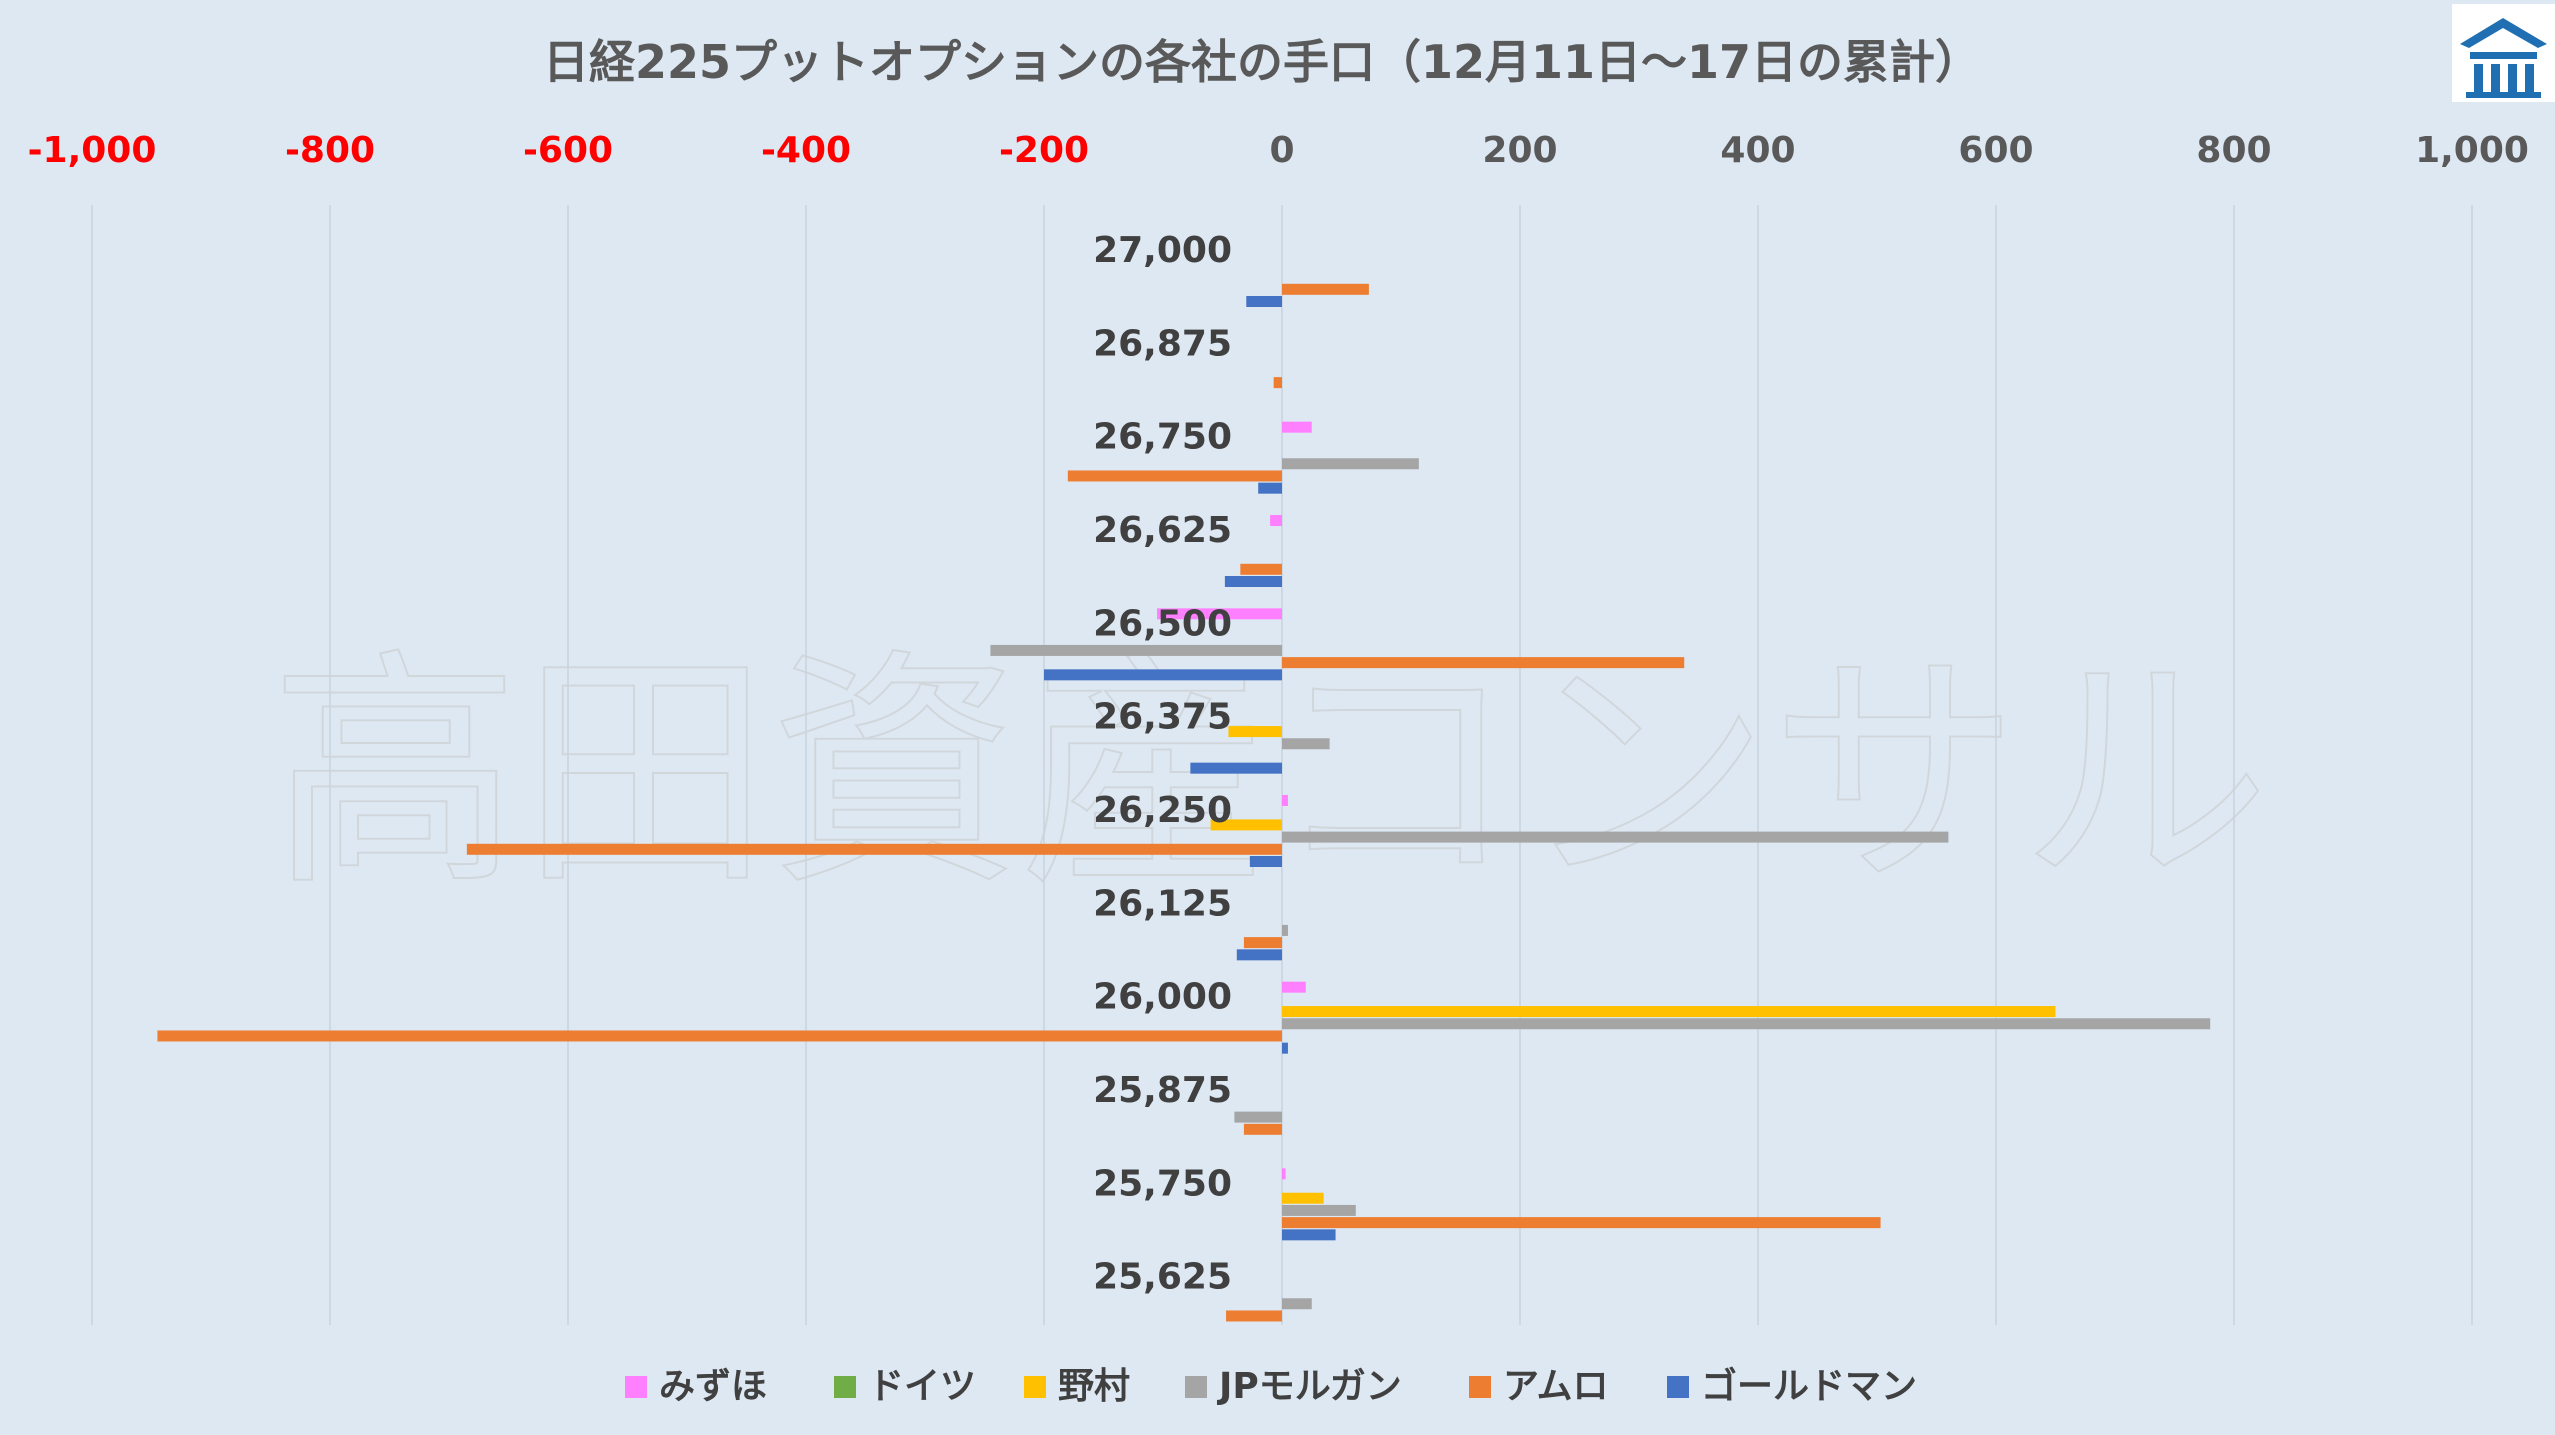  I want to click on company-logo-icon, so click(2503, 53).